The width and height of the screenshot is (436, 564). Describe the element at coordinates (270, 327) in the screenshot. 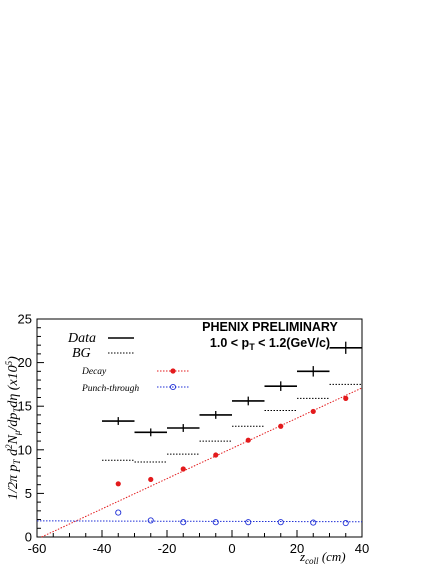

I see `chart-title: PHENIX PRELIMINARY` at that location.